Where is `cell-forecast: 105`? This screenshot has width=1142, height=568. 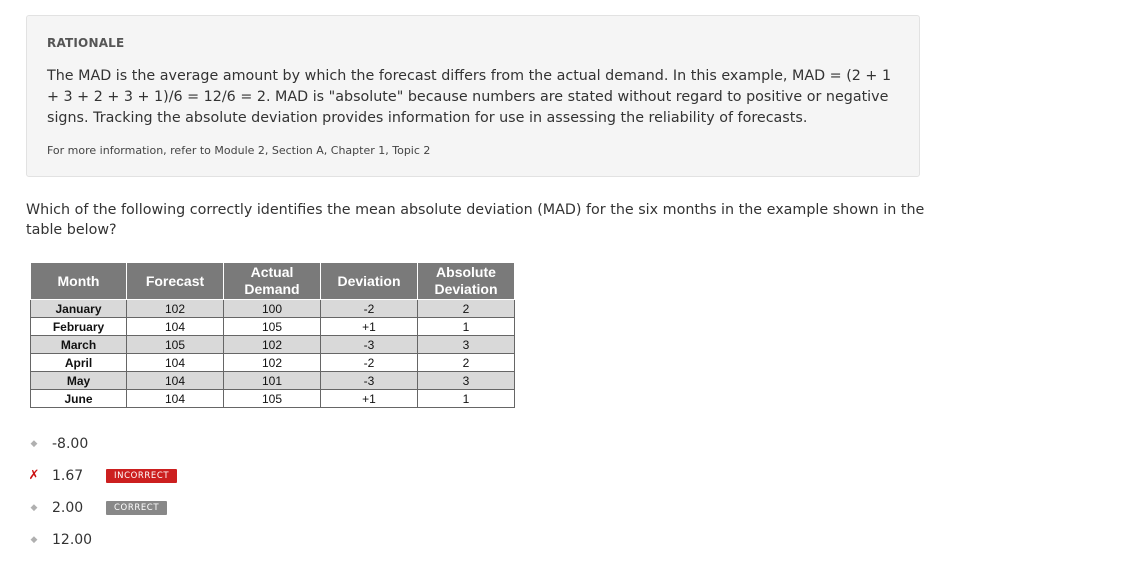 cell-forecast: 105 is located at coordinates (175, 344).